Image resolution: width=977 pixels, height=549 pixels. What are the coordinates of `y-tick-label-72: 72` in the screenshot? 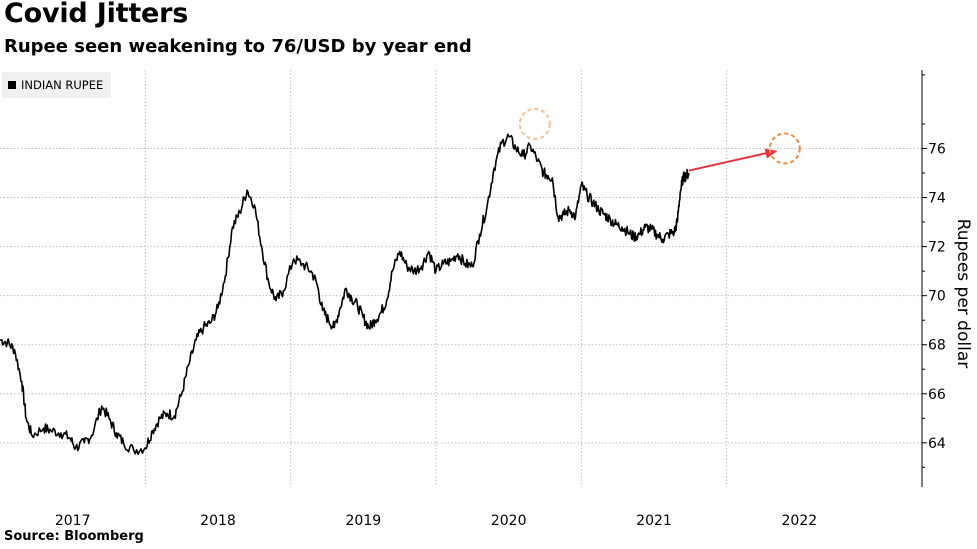 It's located at (937, 248).